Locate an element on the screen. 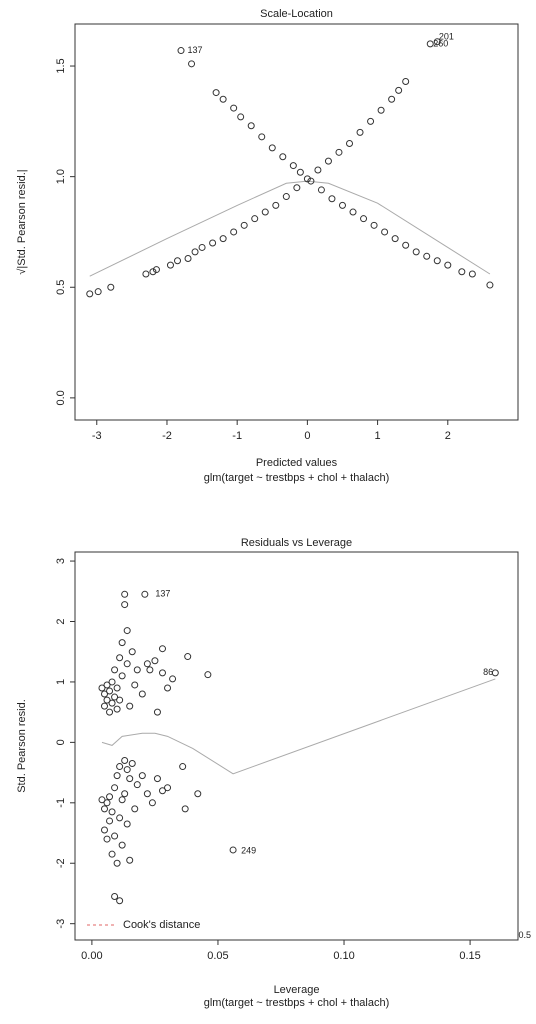  x-tick-label: 0.15 is located at coordinates (469, 956).